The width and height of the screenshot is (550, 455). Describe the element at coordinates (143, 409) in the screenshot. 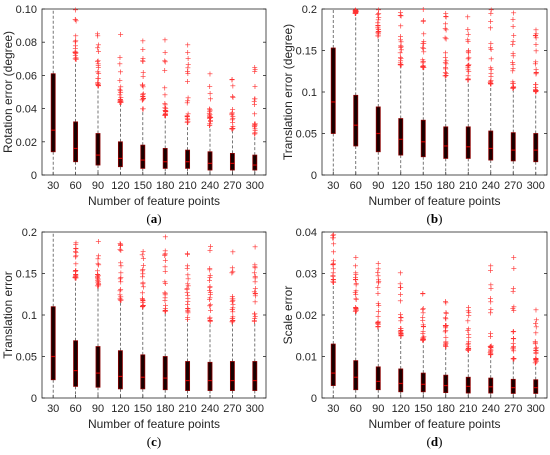

I see `x-tick-label: 150` at that location.